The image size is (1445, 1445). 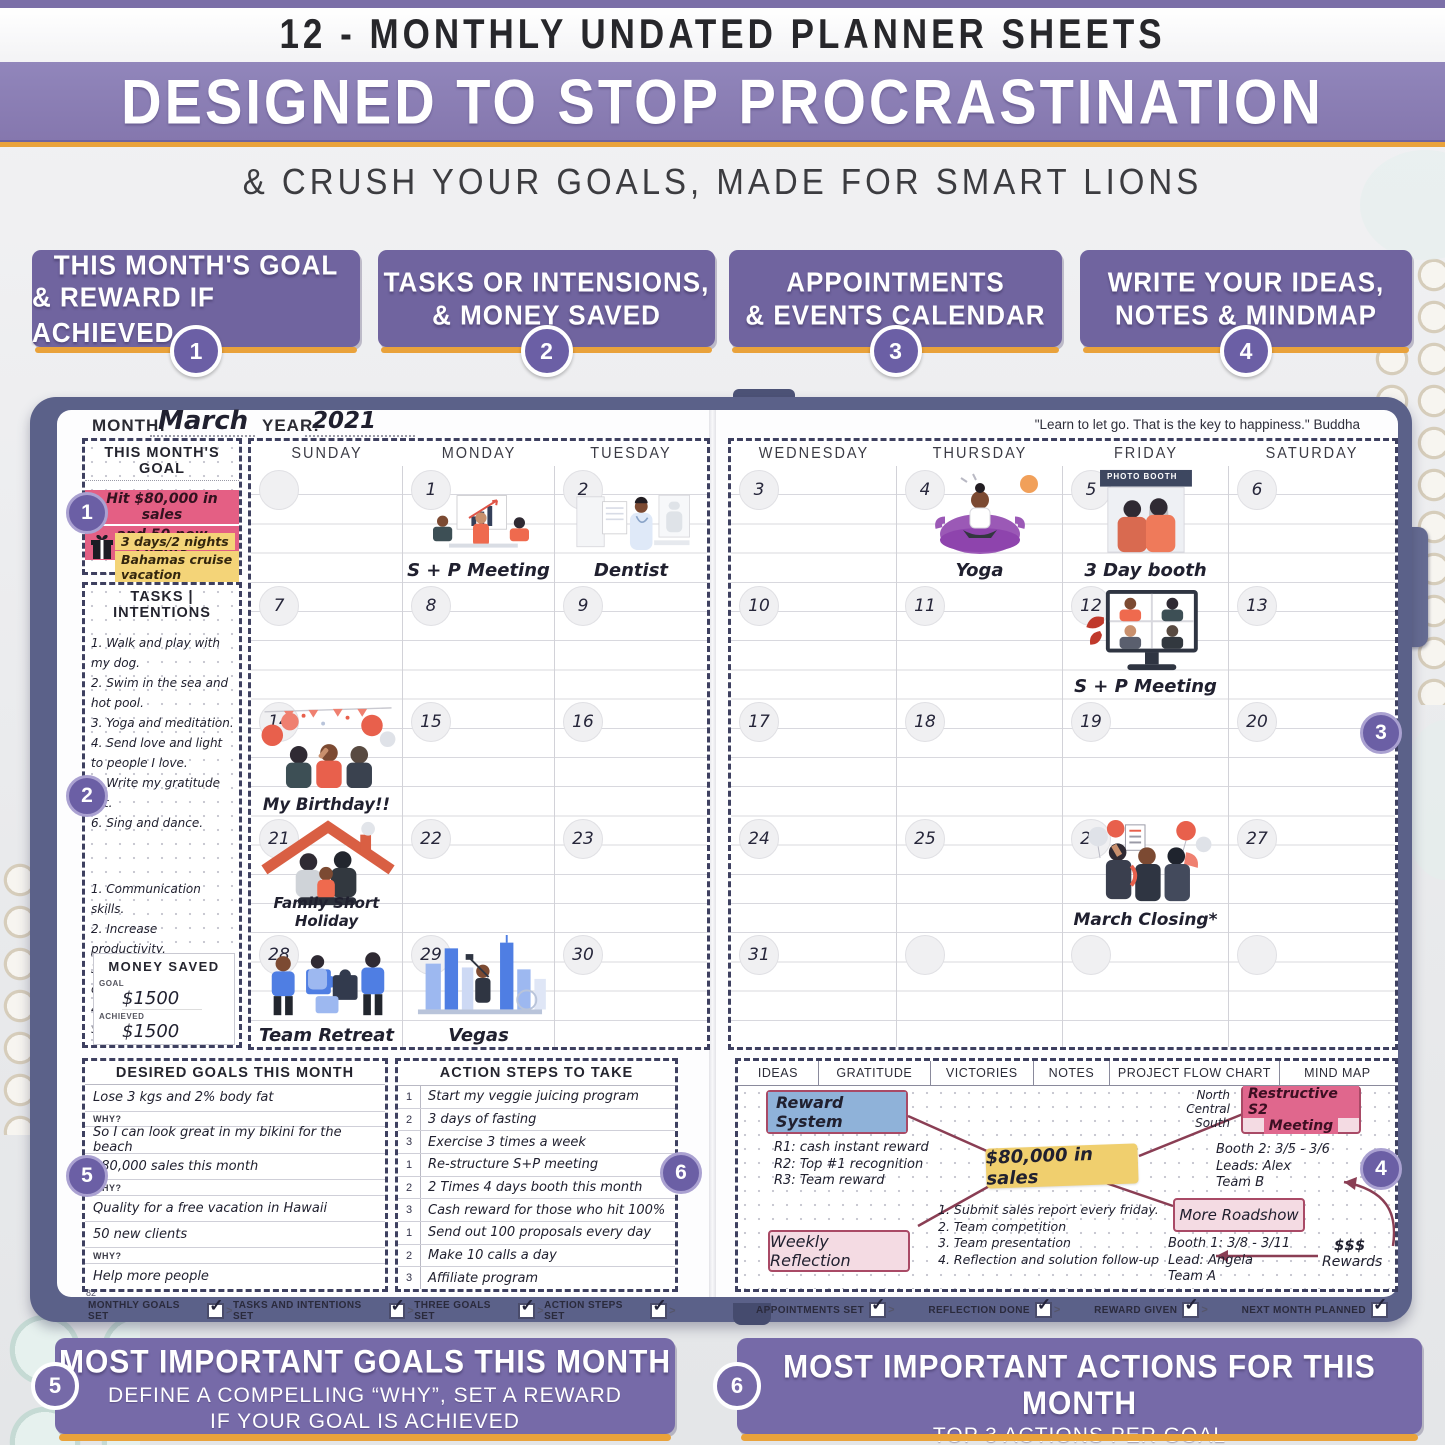 What do you see at coordinates (122, 1016) in the screenshot?
I see `money-achieved-label: ACHIEVED` at bounding box center [122, 1016].